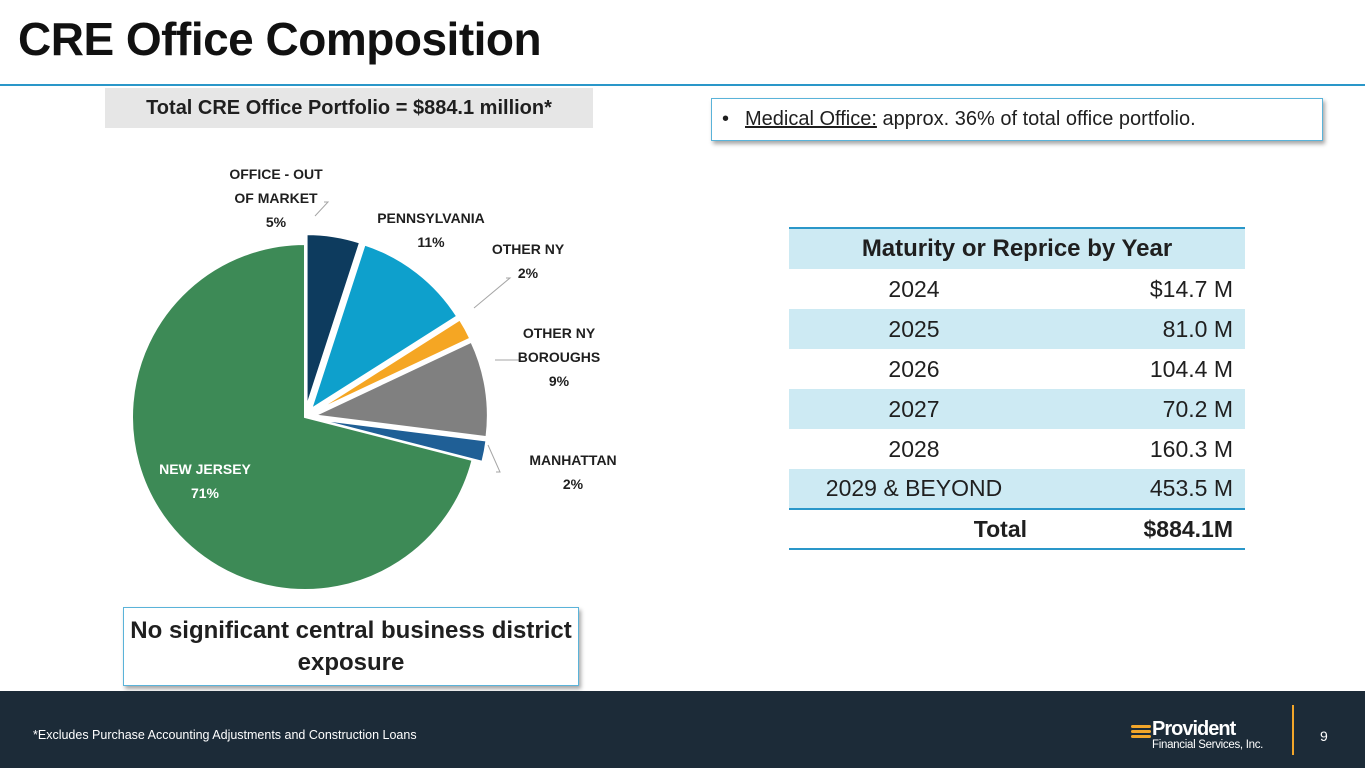  Describe the element at coordinates (1191, 368) in the screenshot. I see `row-amount: 104.4 M` at that location.